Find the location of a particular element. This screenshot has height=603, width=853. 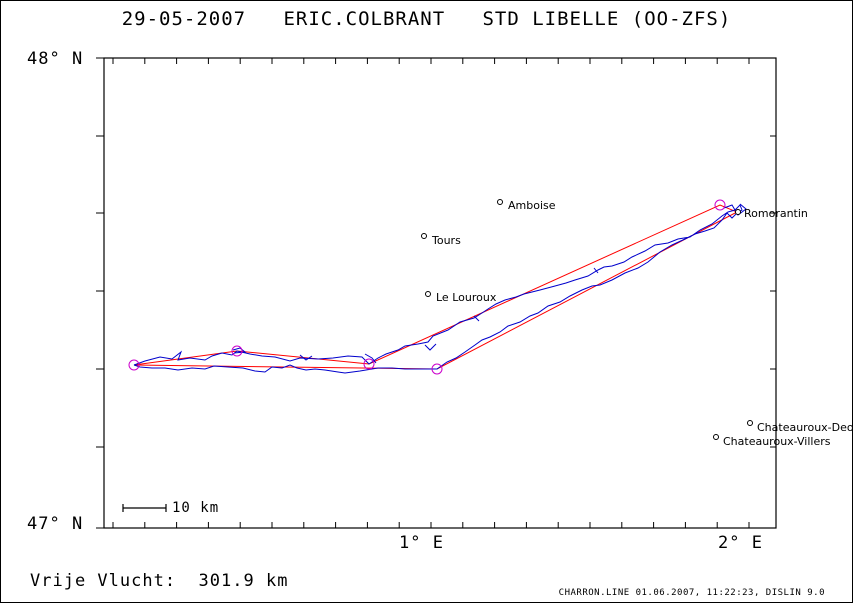

pilot-name: ERIC.COLBRANT is located at coordinates (364, 19).